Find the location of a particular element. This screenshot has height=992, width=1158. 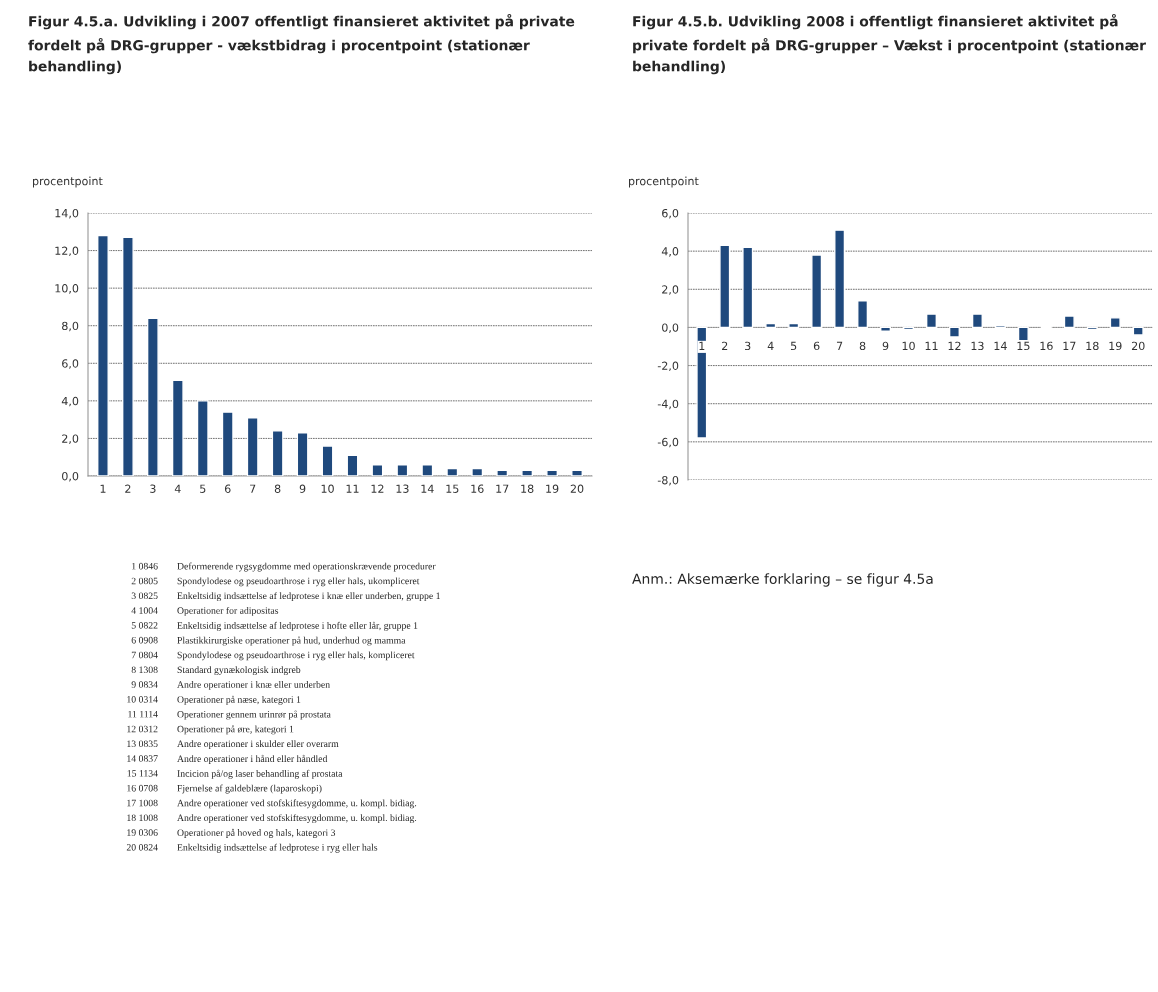

y-tick-label: 10,0 is located at coordinates (67, 289).